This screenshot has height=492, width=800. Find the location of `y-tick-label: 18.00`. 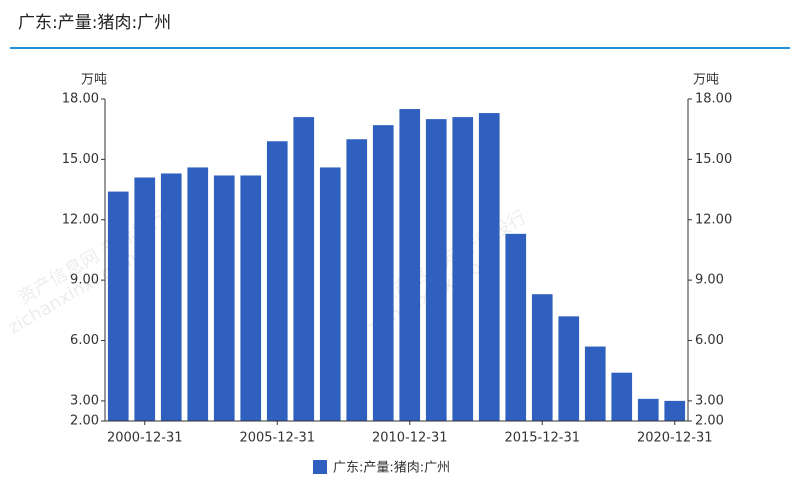

y-tick-label: 18.00 is located at coordinates (80, 99).